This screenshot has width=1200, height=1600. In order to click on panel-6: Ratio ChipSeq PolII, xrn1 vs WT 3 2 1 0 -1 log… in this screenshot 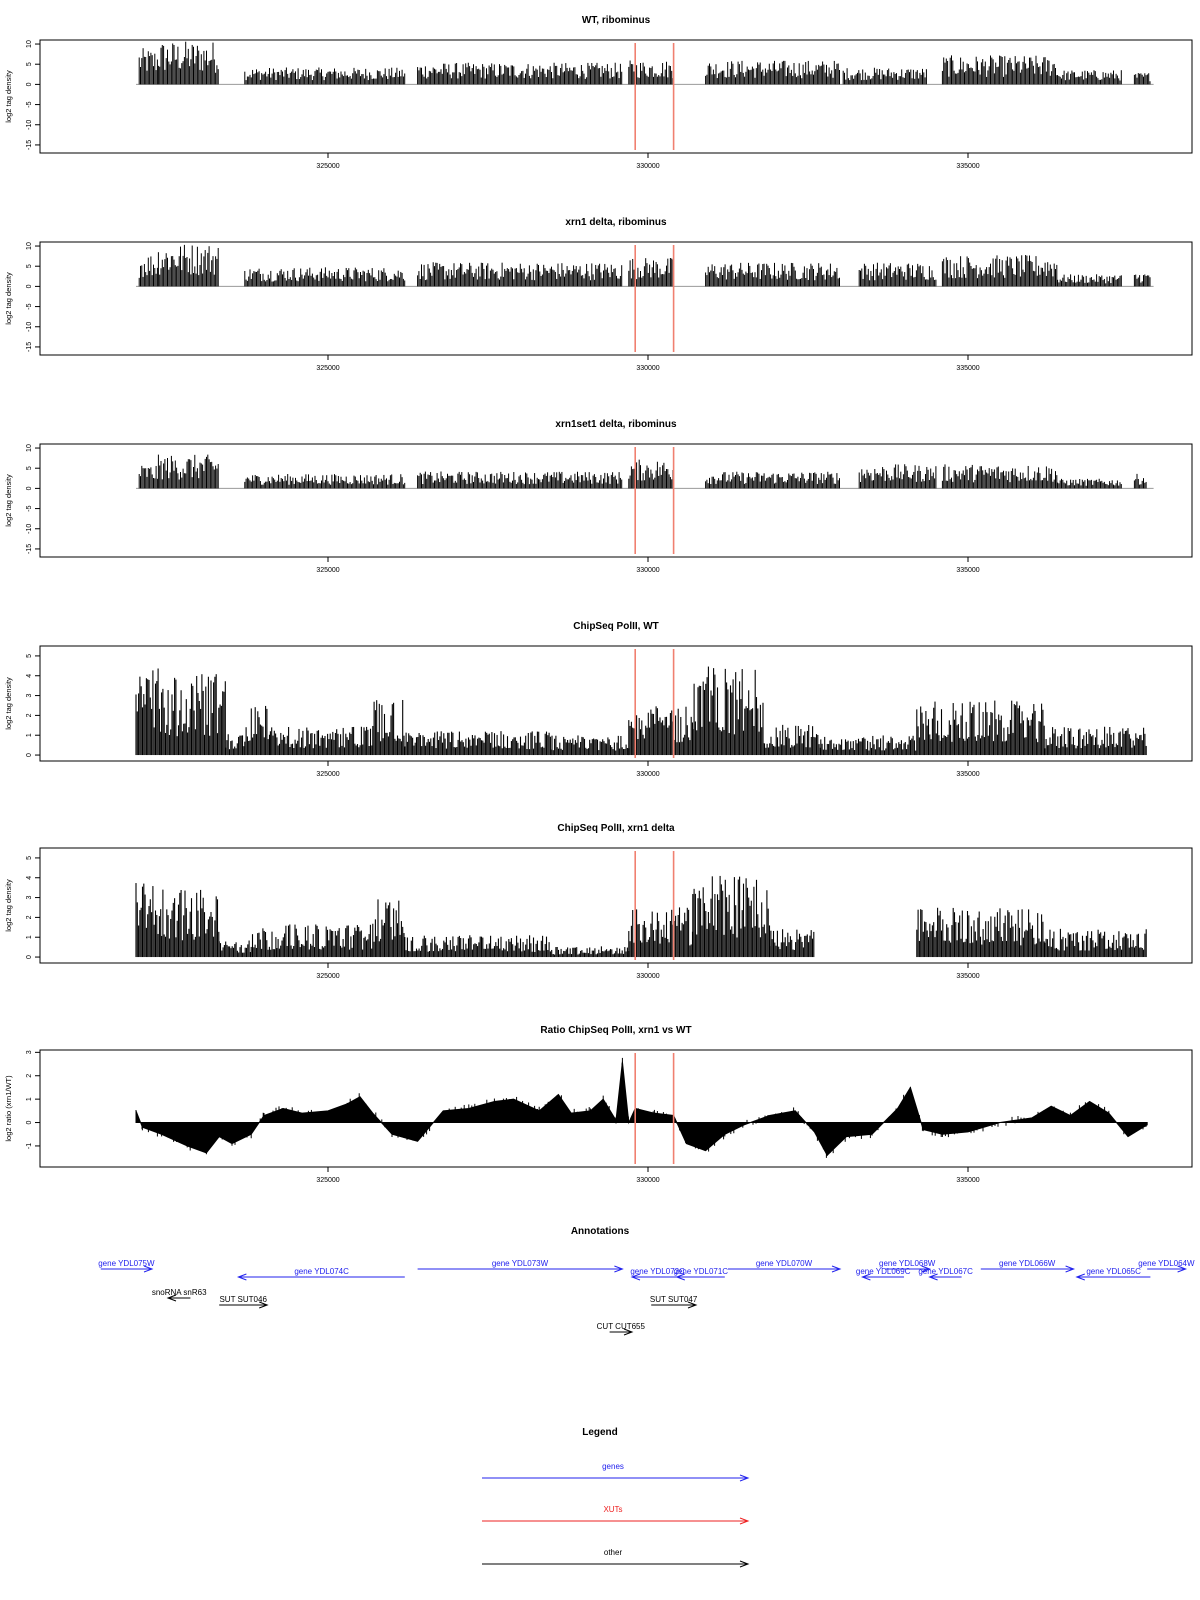, I will do `click(598, 1104)`.